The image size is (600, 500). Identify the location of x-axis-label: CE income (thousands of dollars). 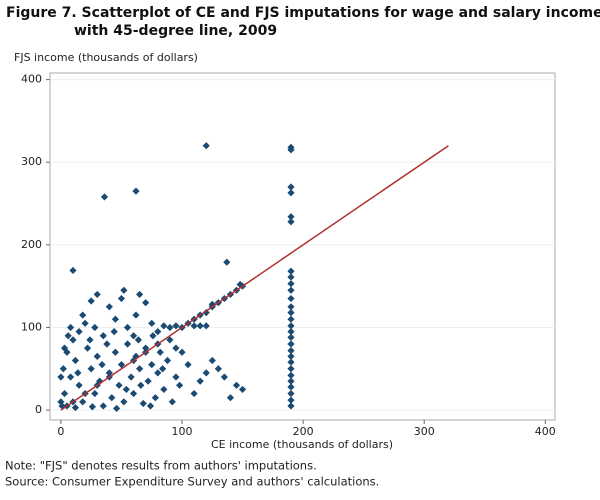
(302, 444).